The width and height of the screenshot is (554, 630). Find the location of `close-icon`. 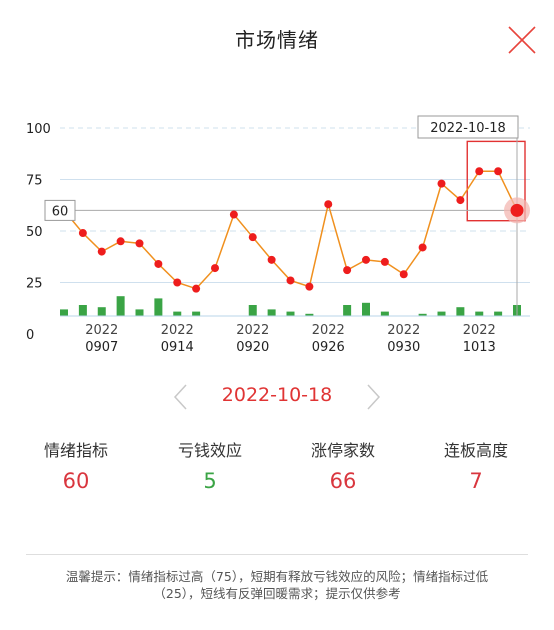

close-icon is located at coordinates (522, 40).